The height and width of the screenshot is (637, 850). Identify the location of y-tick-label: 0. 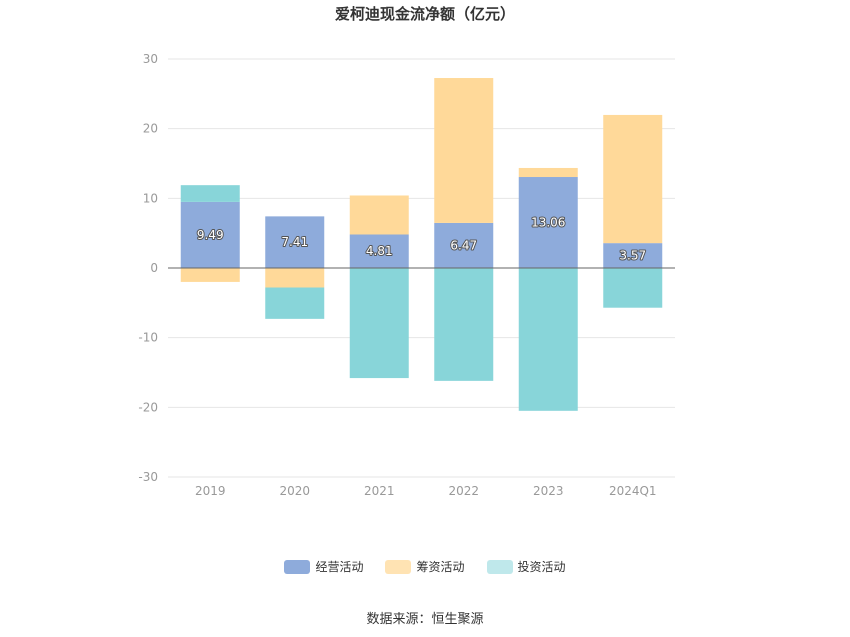
(154, 268).